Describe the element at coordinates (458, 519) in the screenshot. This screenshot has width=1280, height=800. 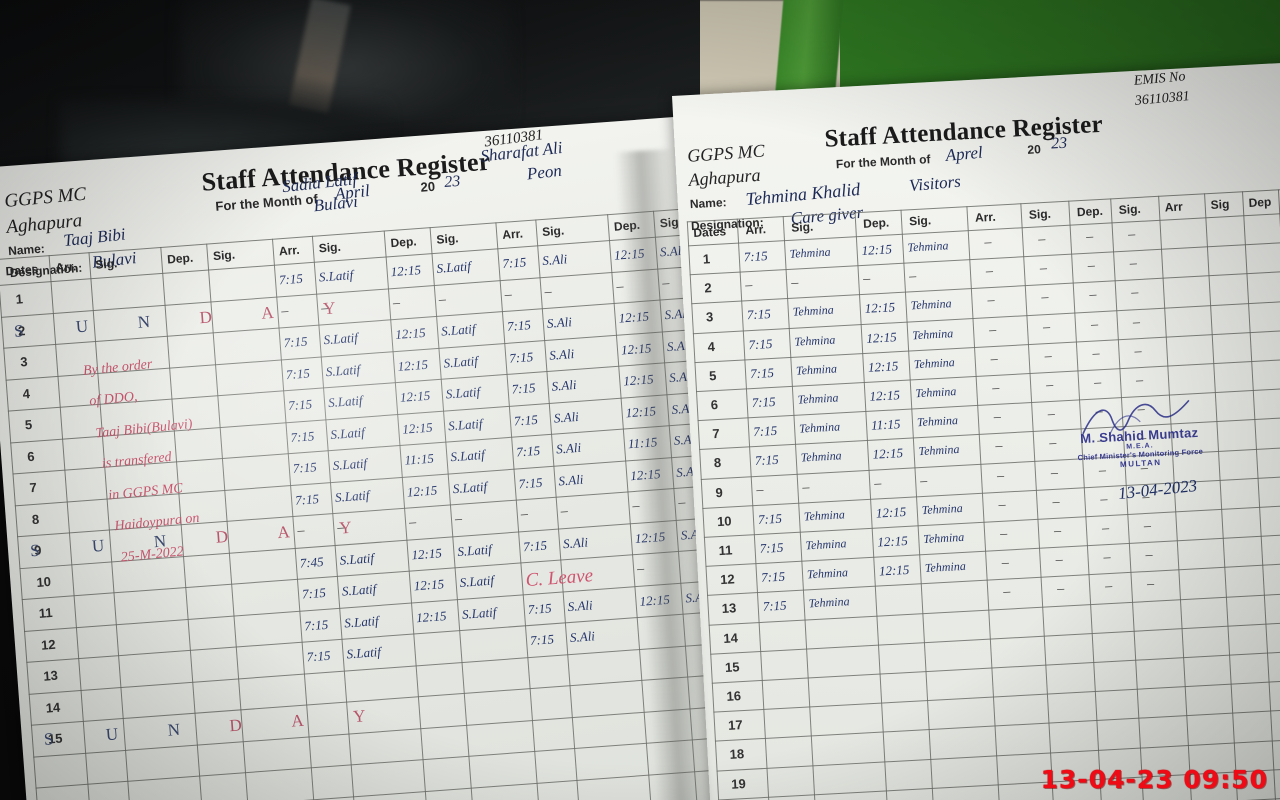
I see `left-sadia-cell: –` at that location.